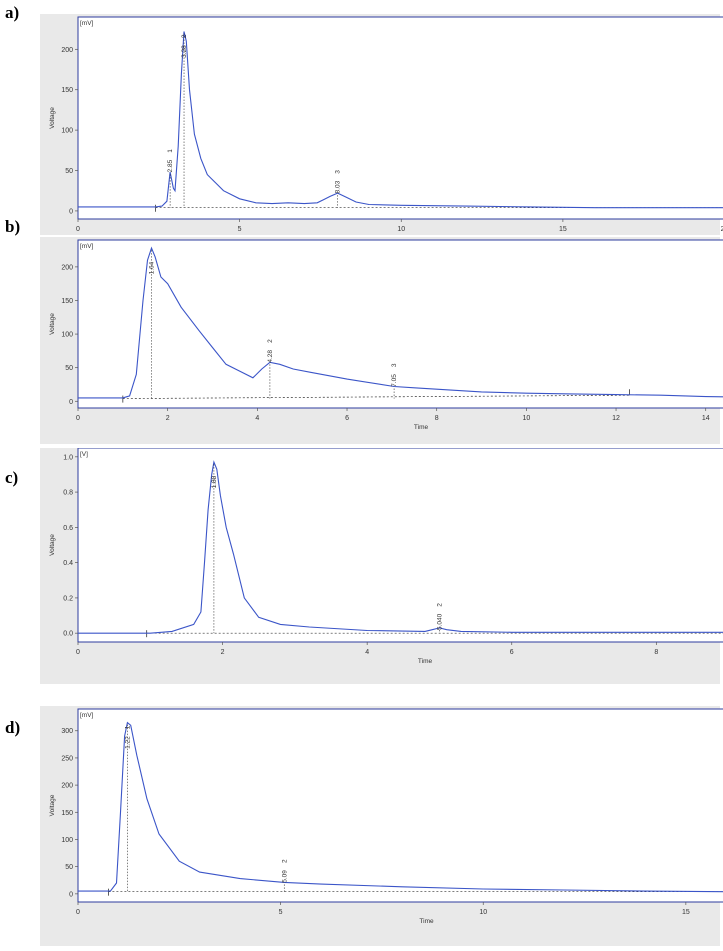 This screenshot has width=723, height=951. What do you see at coordinates (152, 267) in the screenshot?
I see `peak-retention-label: 1.64` at bounding box center [152, 267].